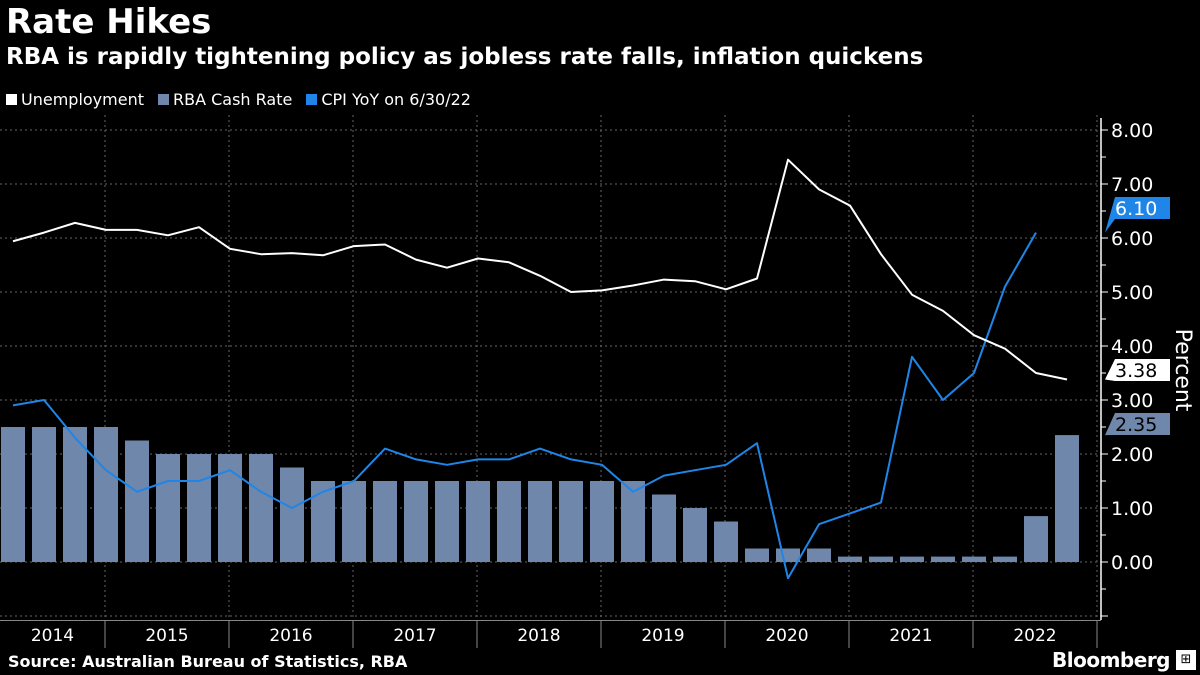 Image resolution: width=1200 pixels, height=675 pixels. I want to click on last-value-label: 3.38, so click(1136, 371).